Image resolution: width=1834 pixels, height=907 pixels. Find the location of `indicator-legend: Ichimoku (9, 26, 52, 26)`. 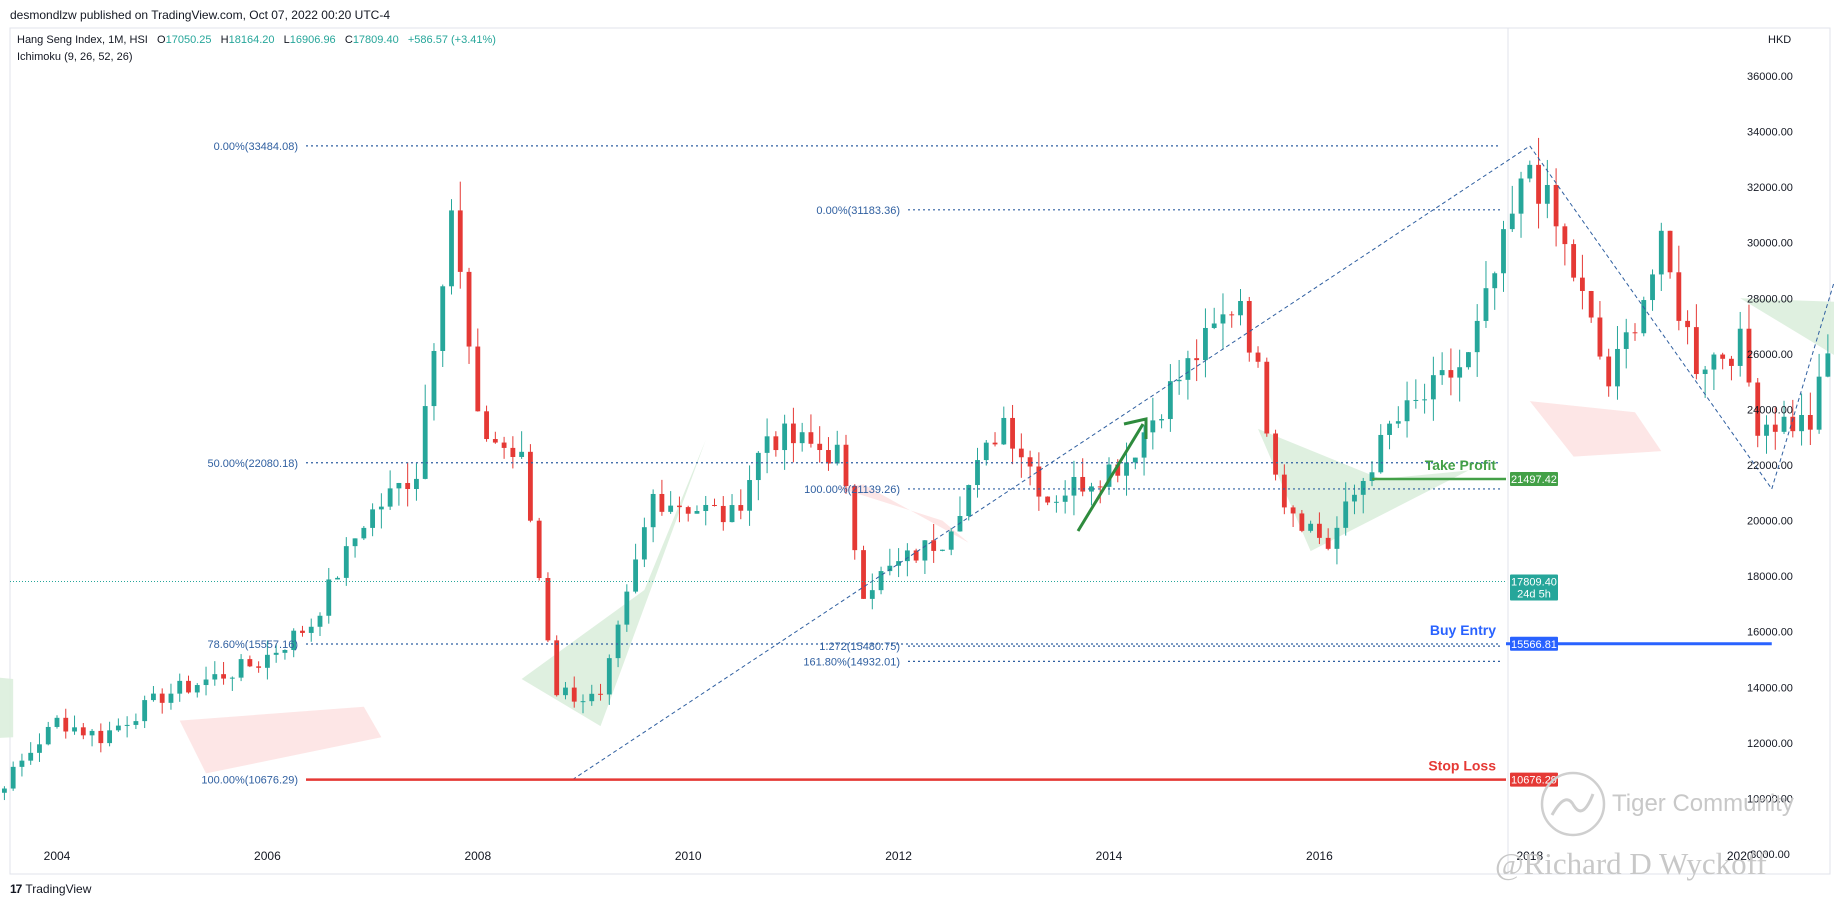

indicator-legend: Ichimoku (9, 26, 52, 26) is located at coordinates (75, 57).